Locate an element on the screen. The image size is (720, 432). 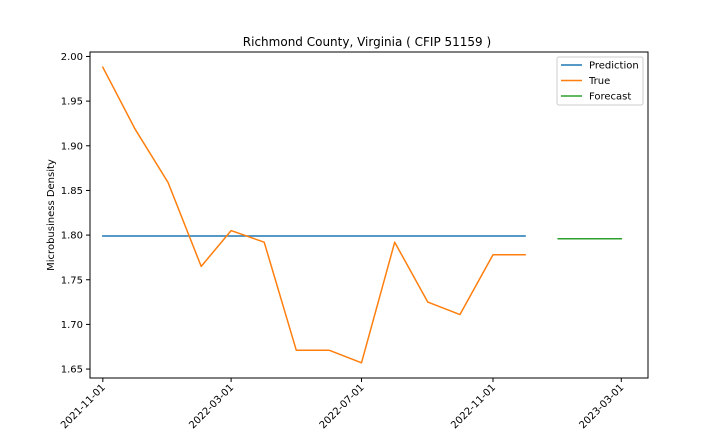
y-tick-label: 1.70 is located at coordinates (72, 325).